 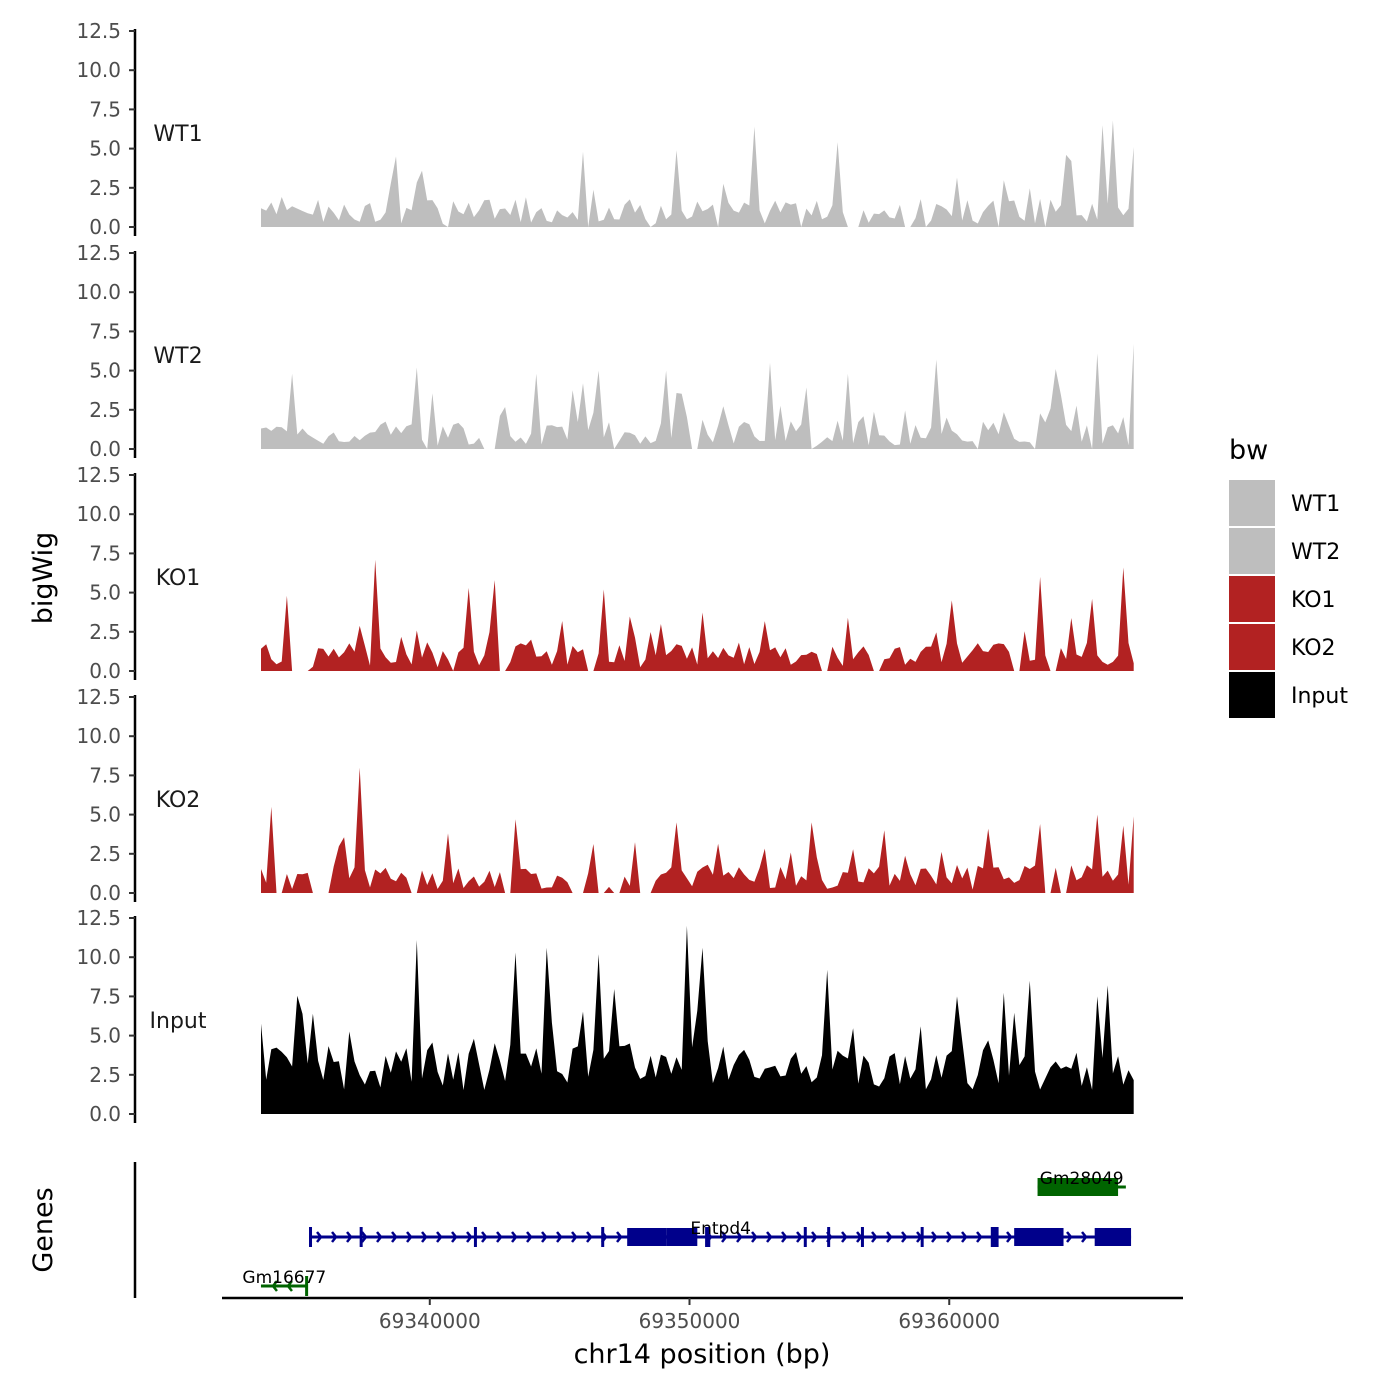 What do you see at coordinates (178, 578) in the screenshot?
I see `track-label: KO1` at bounding box center [178, 578].